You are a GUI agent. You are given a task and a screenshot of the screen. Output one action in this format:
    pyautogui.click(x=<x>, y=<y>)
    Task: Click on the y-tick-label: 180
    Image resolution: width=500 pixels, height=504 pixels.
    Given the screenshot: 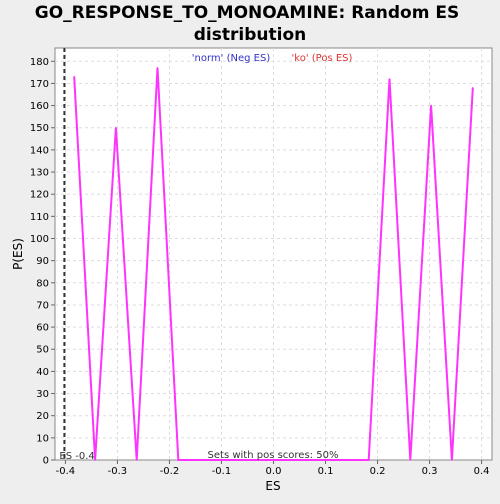 What is the action you would take?
    pyautogui.click(x=39, y=62)
    